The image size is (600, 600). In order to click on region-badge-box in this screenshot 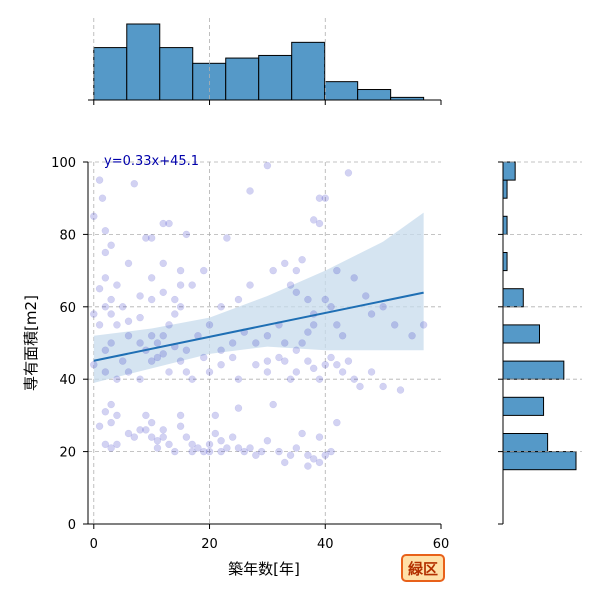, I will do `click(423, 568)`.